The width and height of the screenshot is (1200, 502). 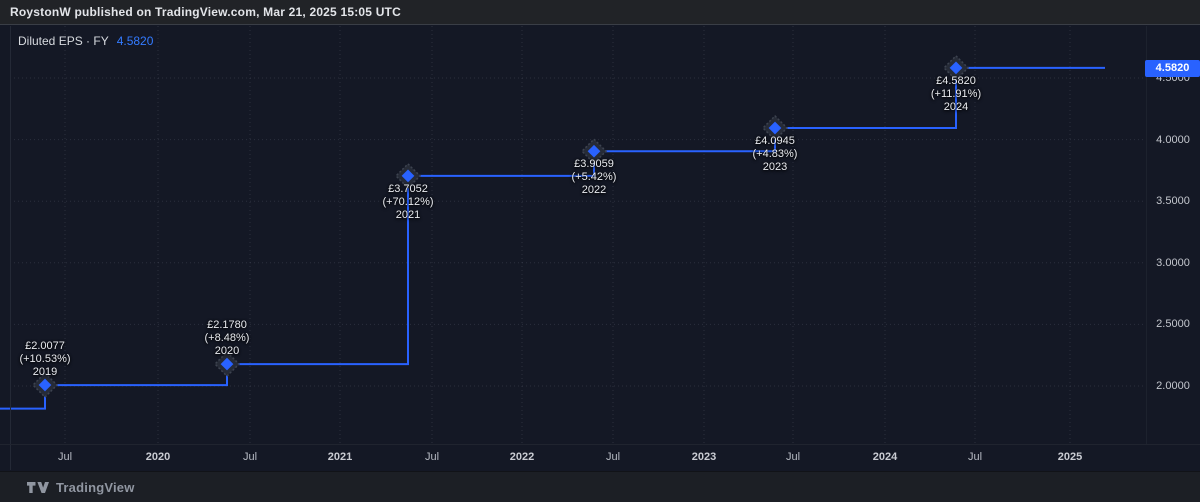 I want to click on footer-bar: TradingView, so click(x=600, y=486).